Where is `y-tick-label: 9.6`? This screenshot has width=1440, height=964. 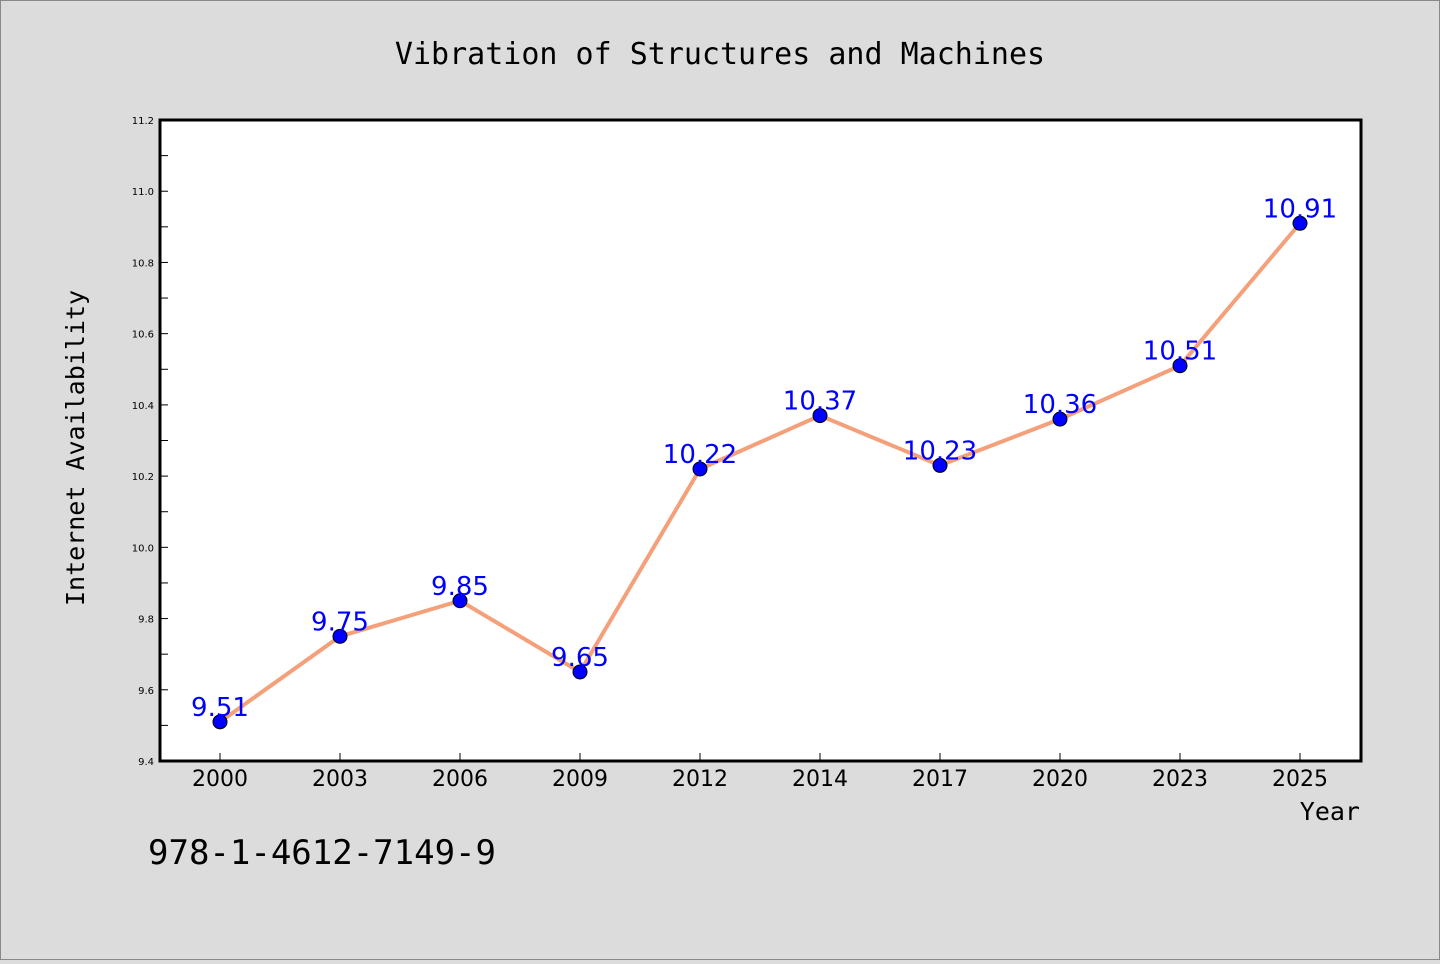 y-tick-label: 9.6 is located at coordinates (146, 691).